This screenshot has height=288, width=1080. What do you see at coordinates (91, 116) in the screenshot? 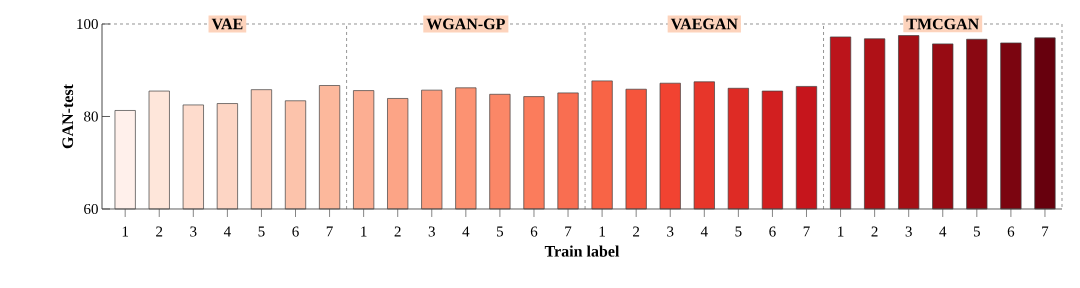
I see `y-tick-label: 80` at bounding box center [91, 116].